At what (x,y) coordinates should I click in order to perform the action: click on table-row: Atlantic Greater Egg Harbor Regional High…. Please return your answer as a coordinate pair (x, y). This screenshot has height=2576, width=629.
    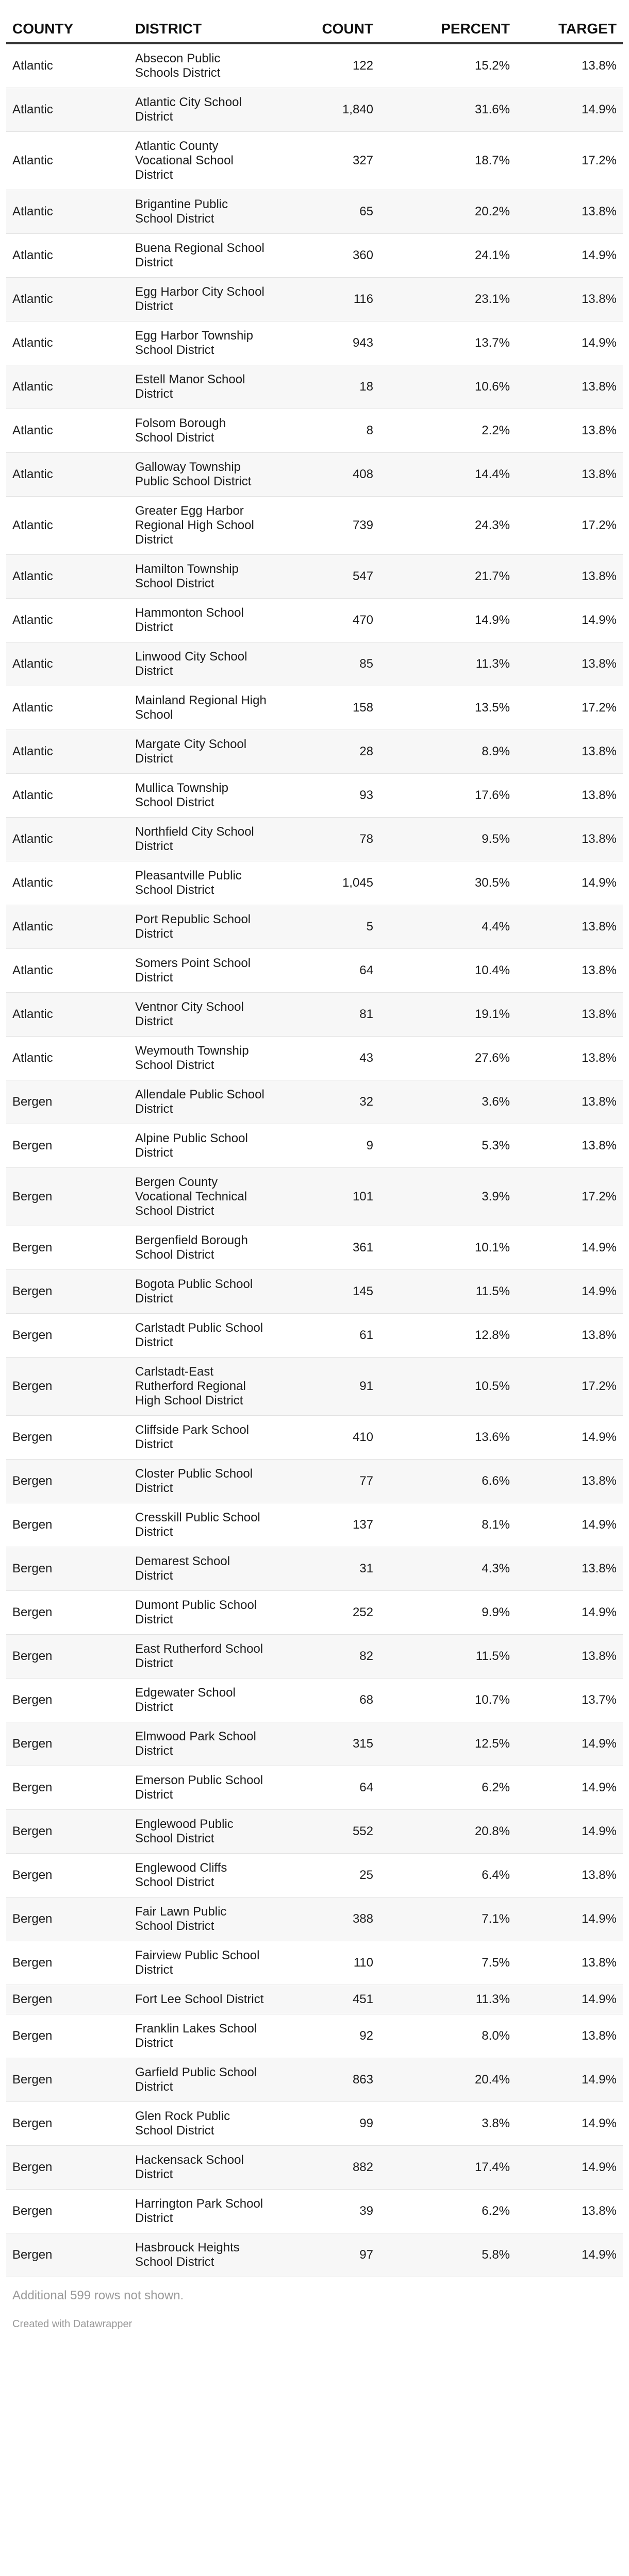
    Looking at the image, I should click on (314, 526).